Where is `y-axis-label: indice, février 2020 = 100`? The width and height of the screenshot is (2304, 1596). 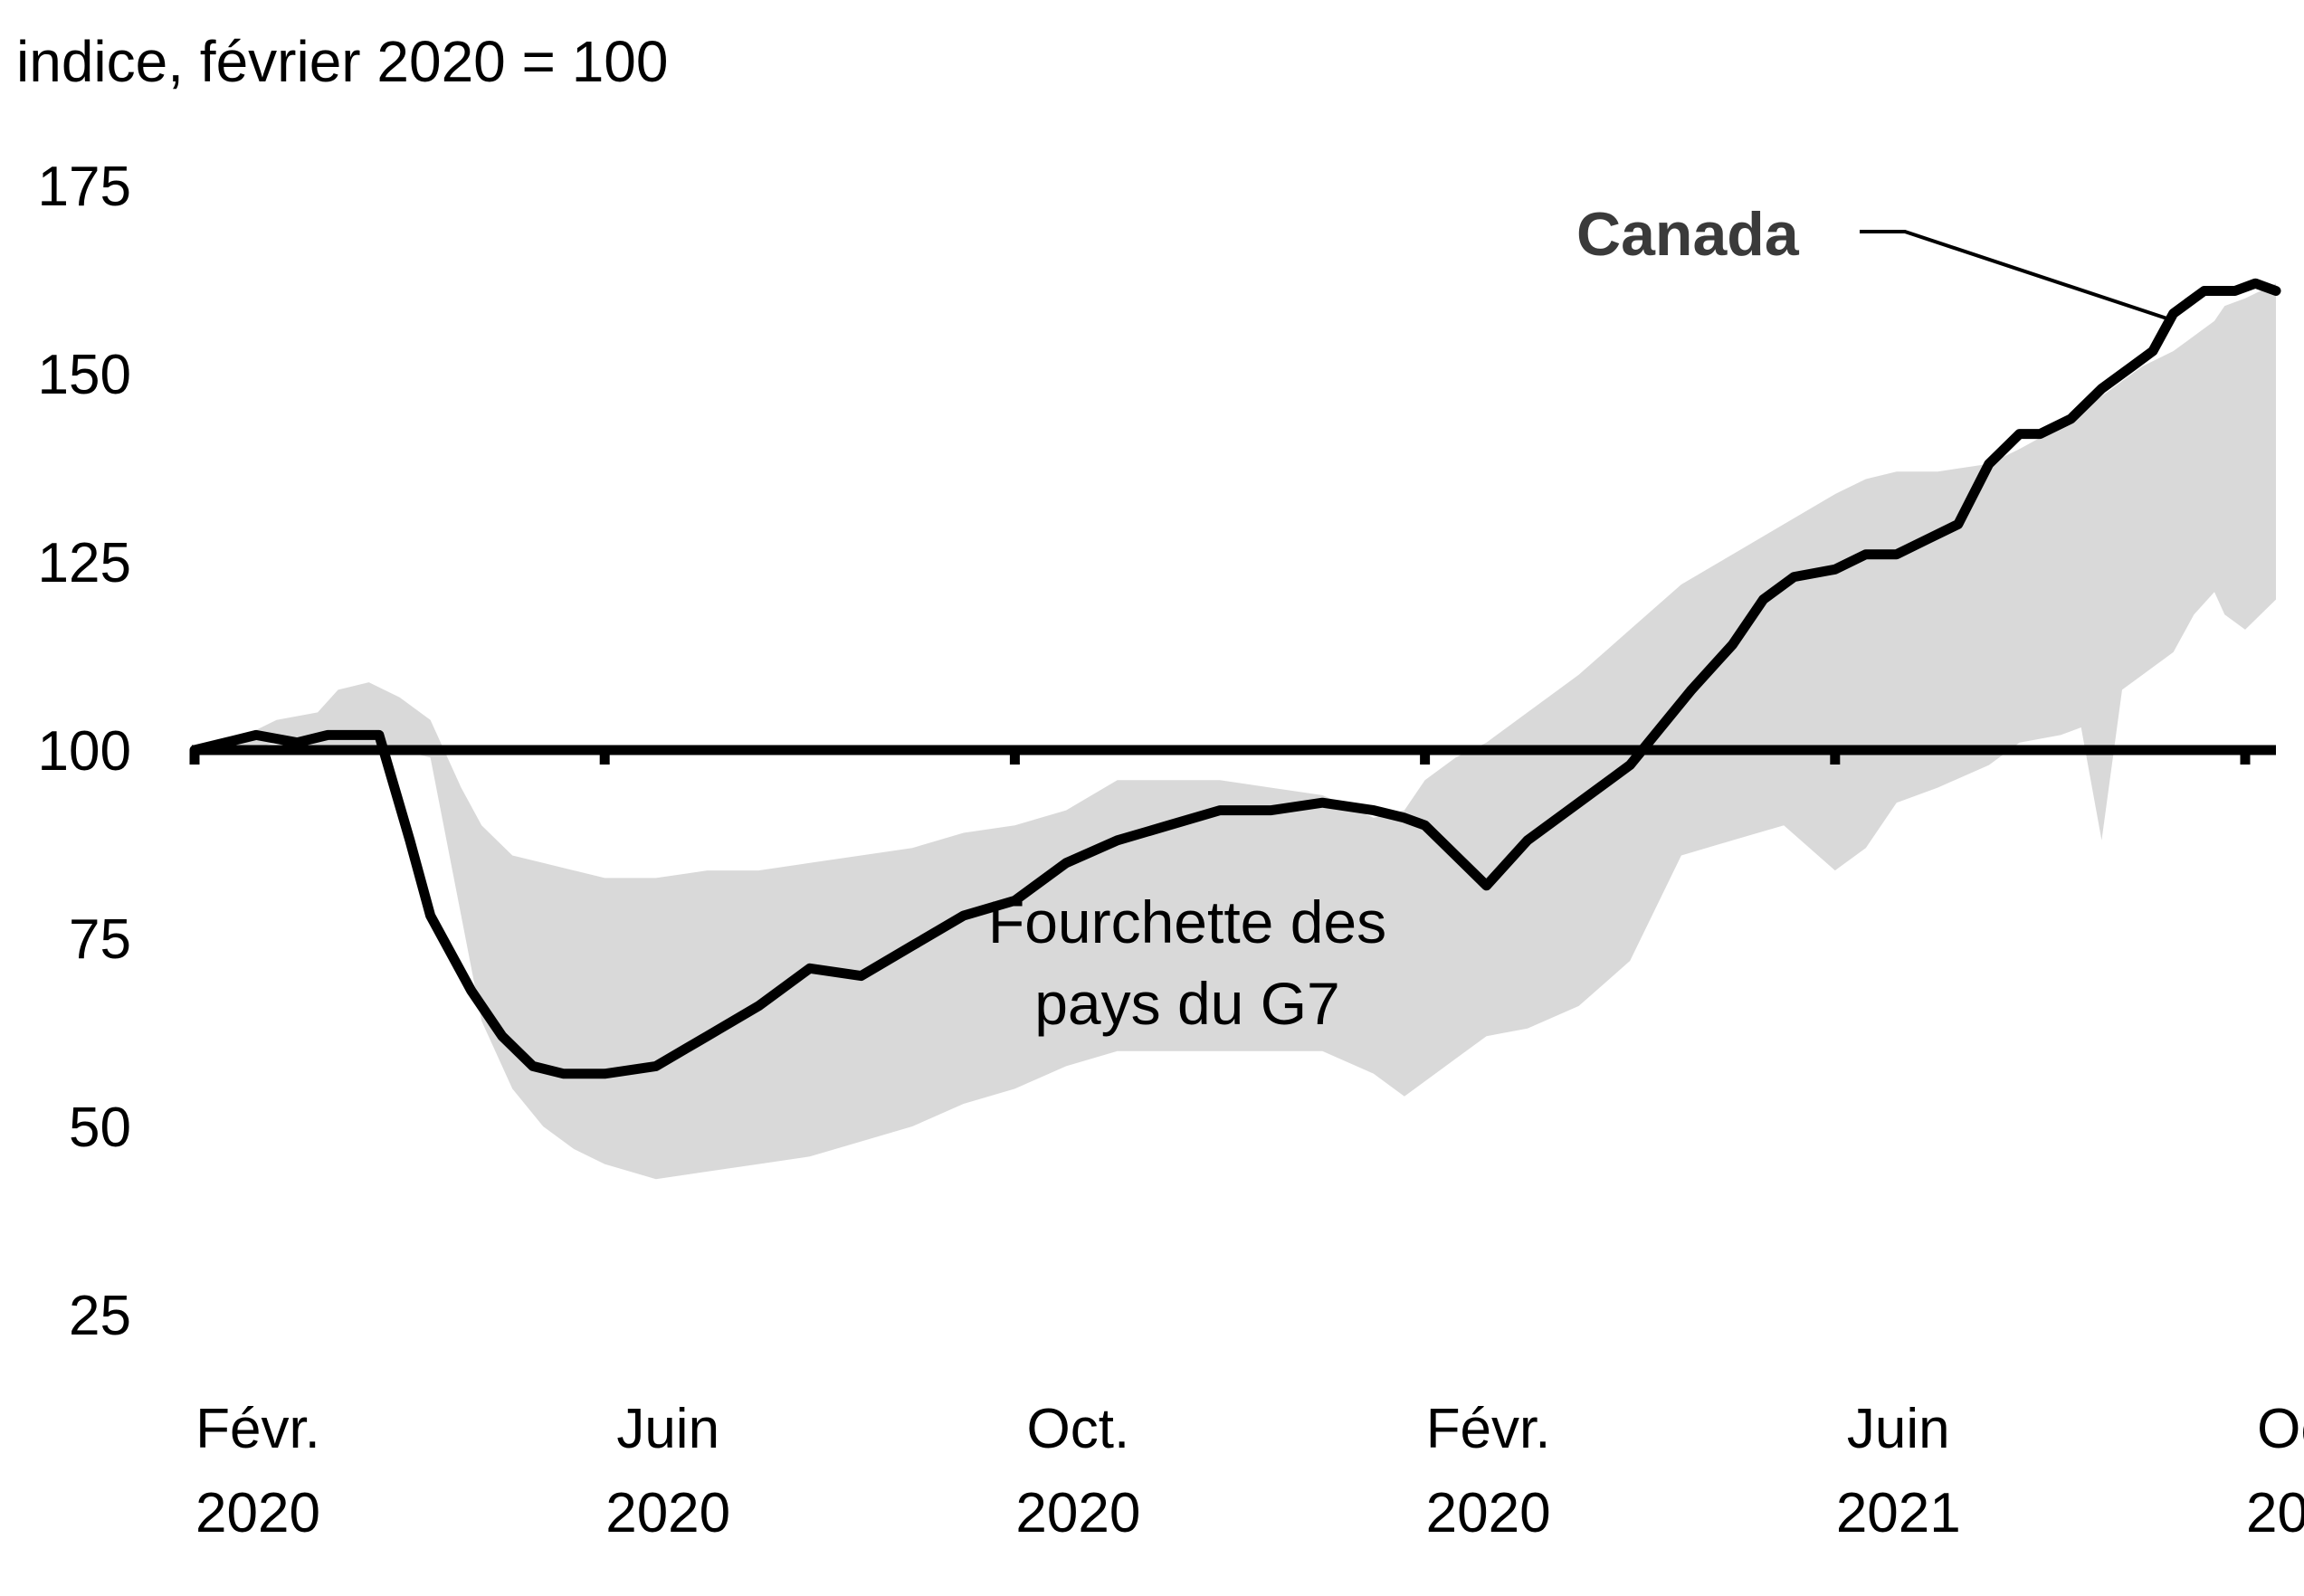
y-axis-label: indice, février 2020 = 100 is located at coordinates (342, 62).